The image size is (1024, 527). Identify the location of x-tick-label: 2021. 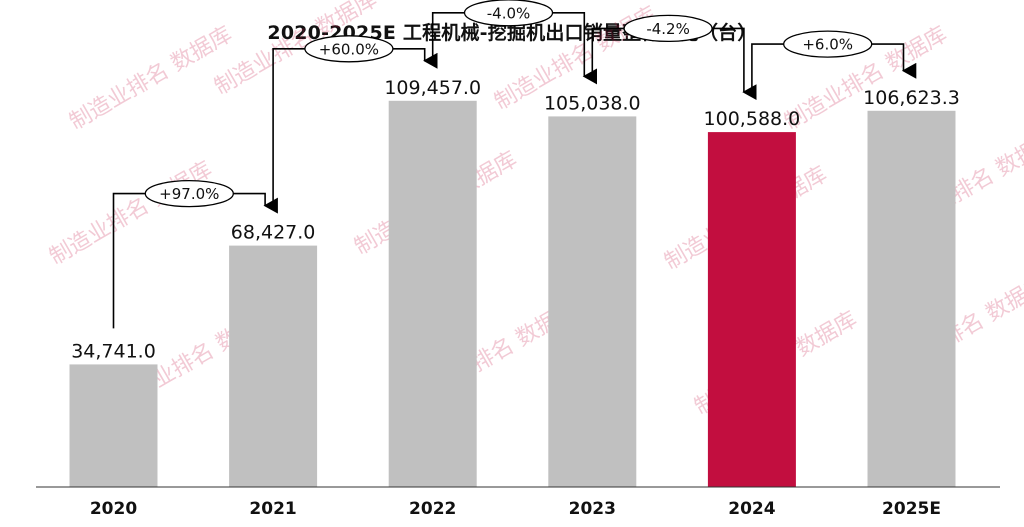
(272, 509).